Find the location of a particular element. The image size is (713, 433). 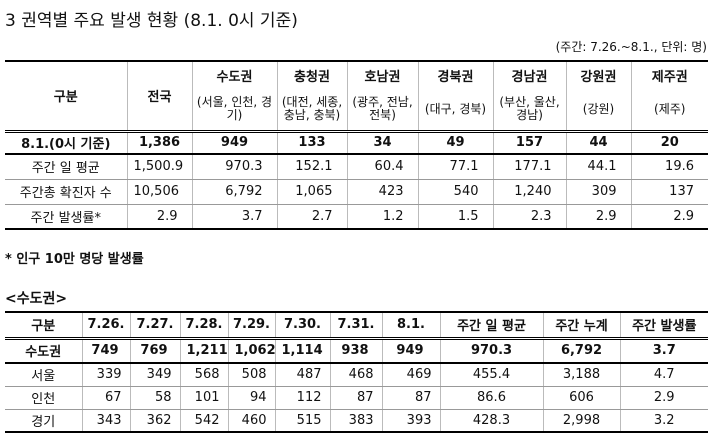

value-cell: 339 is located at coordinates (106, 375).